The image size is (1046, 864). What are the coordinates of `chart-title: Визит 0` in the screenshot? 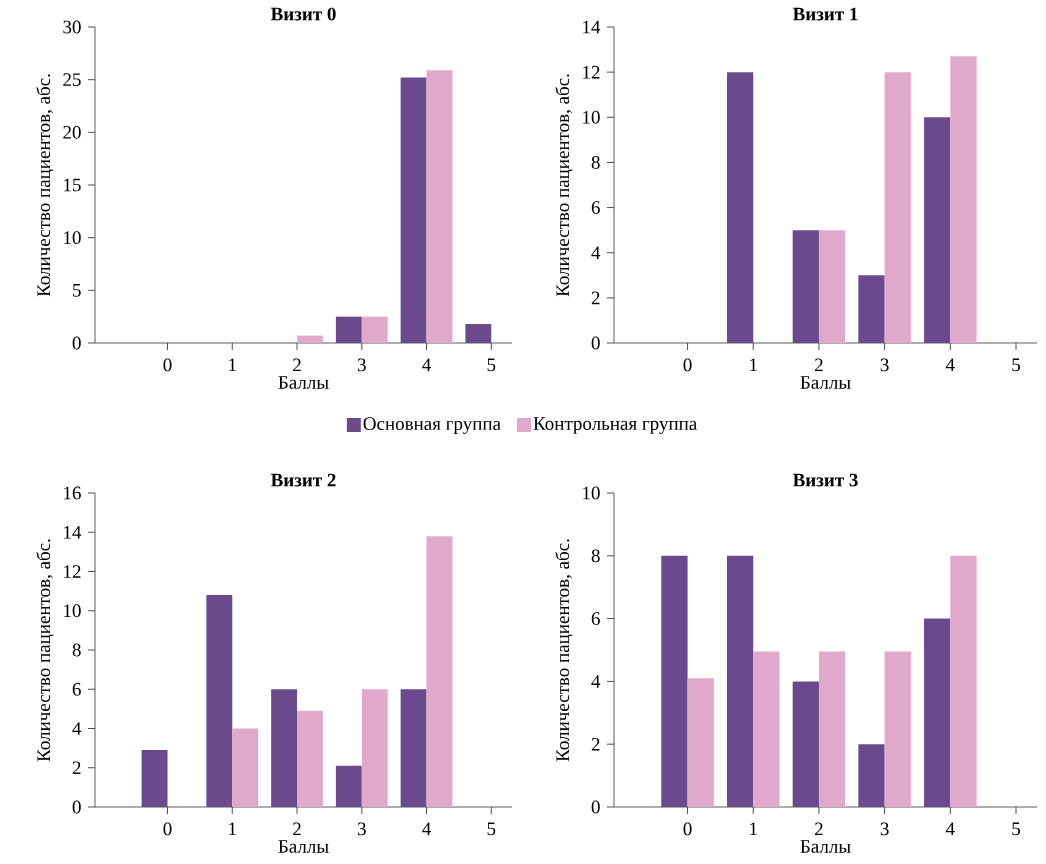 It's located at (303, 14).